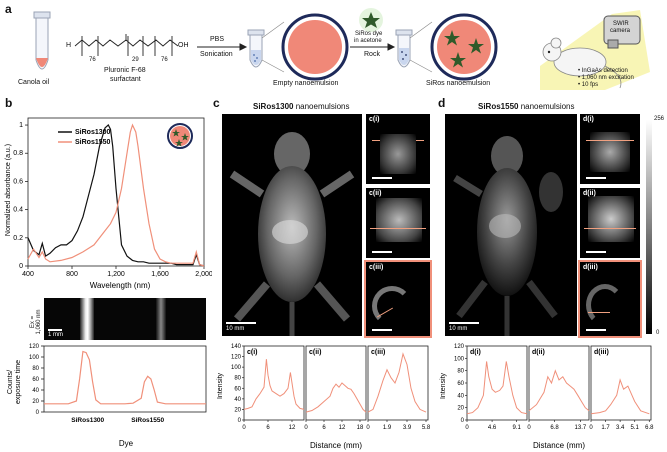  What do you see at coordinates (315, 352) in the screenshot?
I see `profile-tag: c(ii)` at bounding box center [315, 352].